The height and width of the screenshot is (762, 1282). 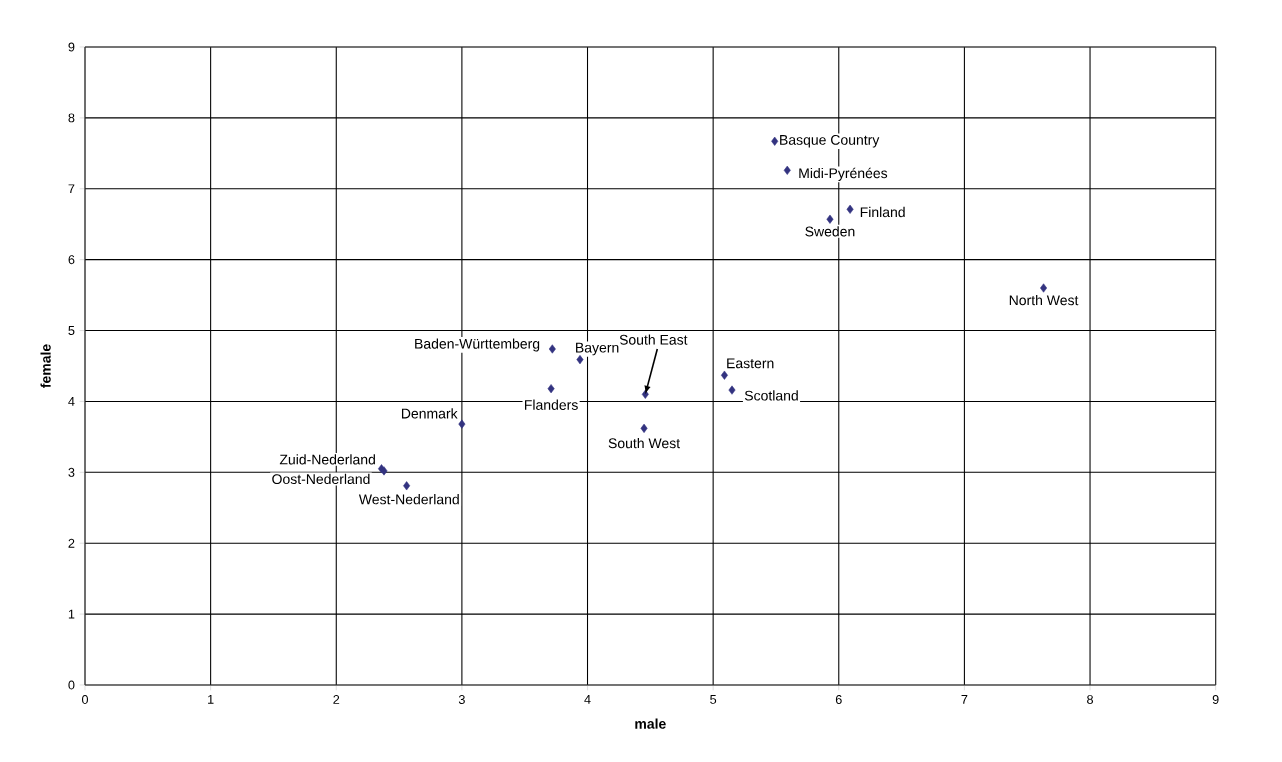 What do you see at coordinates (71, 47) in the screenshot?
I see `y-tick-label: 9` at bounding box center [71, 47].